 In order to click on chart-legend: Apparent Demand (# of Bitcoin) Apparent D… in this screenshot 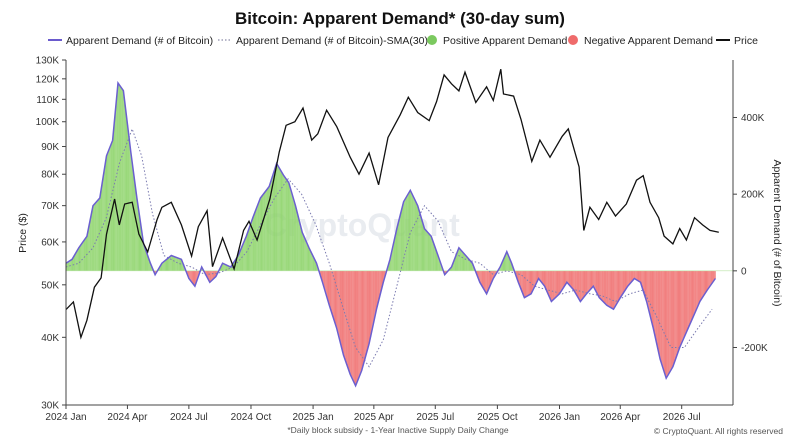, I will do `click(403, 41)`.